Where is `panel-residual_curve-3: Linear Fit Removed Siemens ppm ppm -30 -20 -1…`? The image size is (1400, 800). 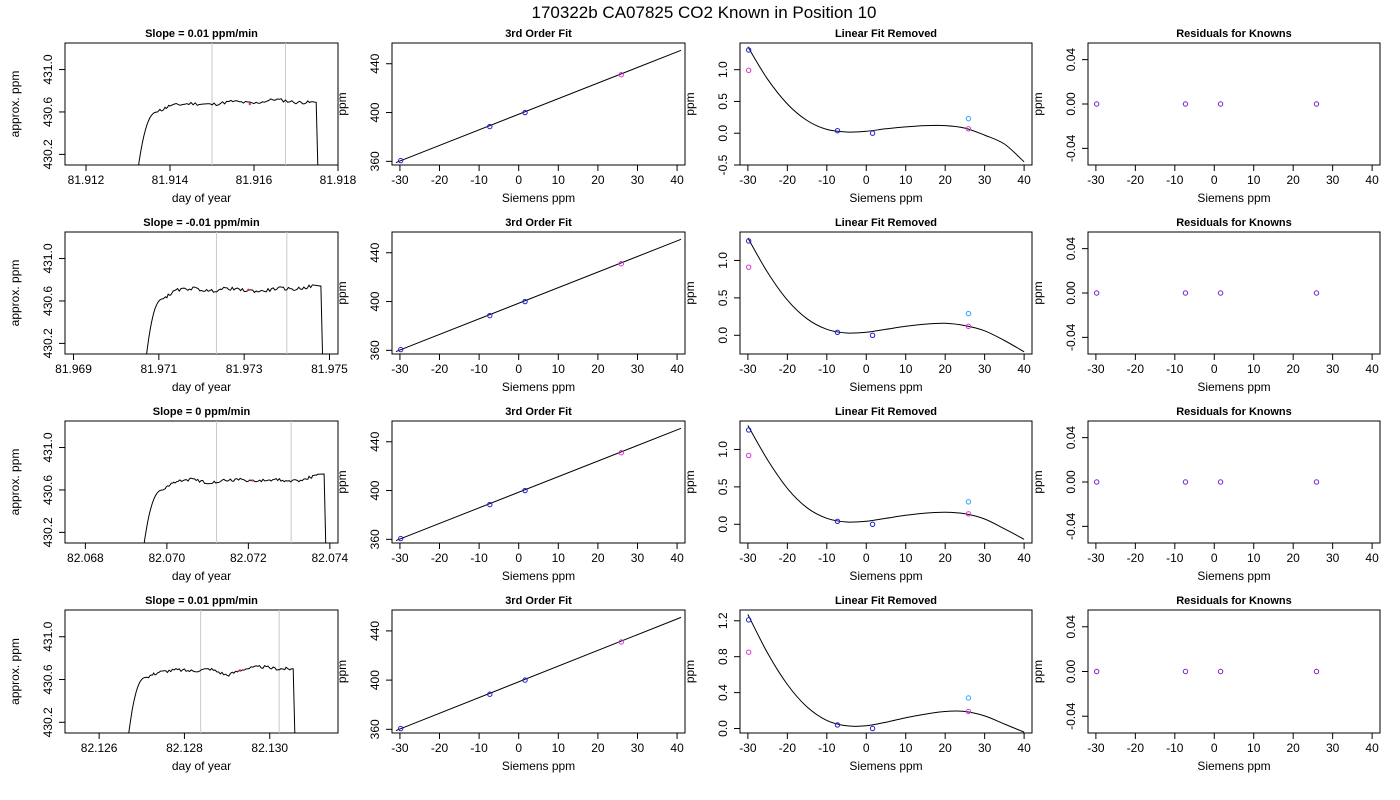 panel-residual_curve-3: Linear Fit Removed Siemens ppm ppm -30 -20 -1… is located at coordinates (858, 494).